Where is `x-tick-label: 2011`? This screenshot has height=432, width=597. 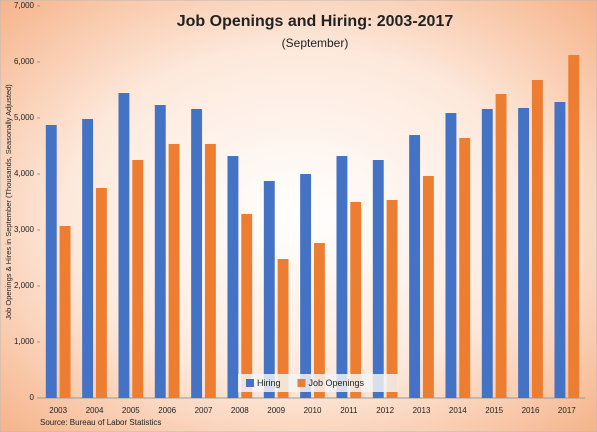 x-tick-label: 2011 is located at coordinates (349, 410).